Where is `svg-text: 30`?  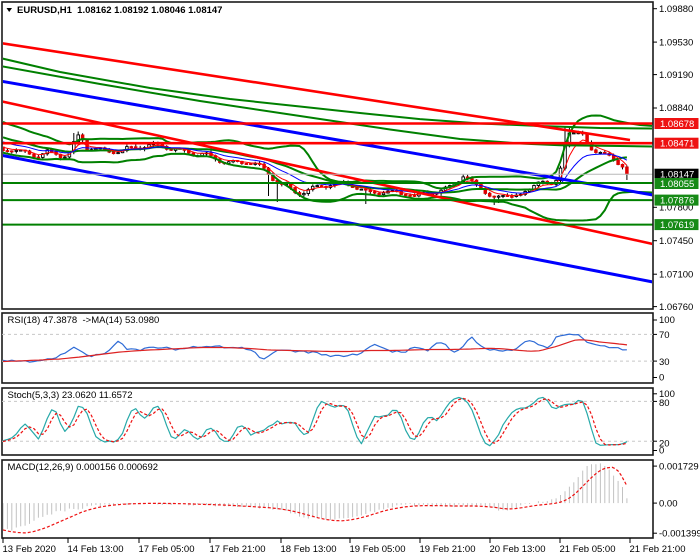
svg-text: 30 is located at coordinates (664, 362).